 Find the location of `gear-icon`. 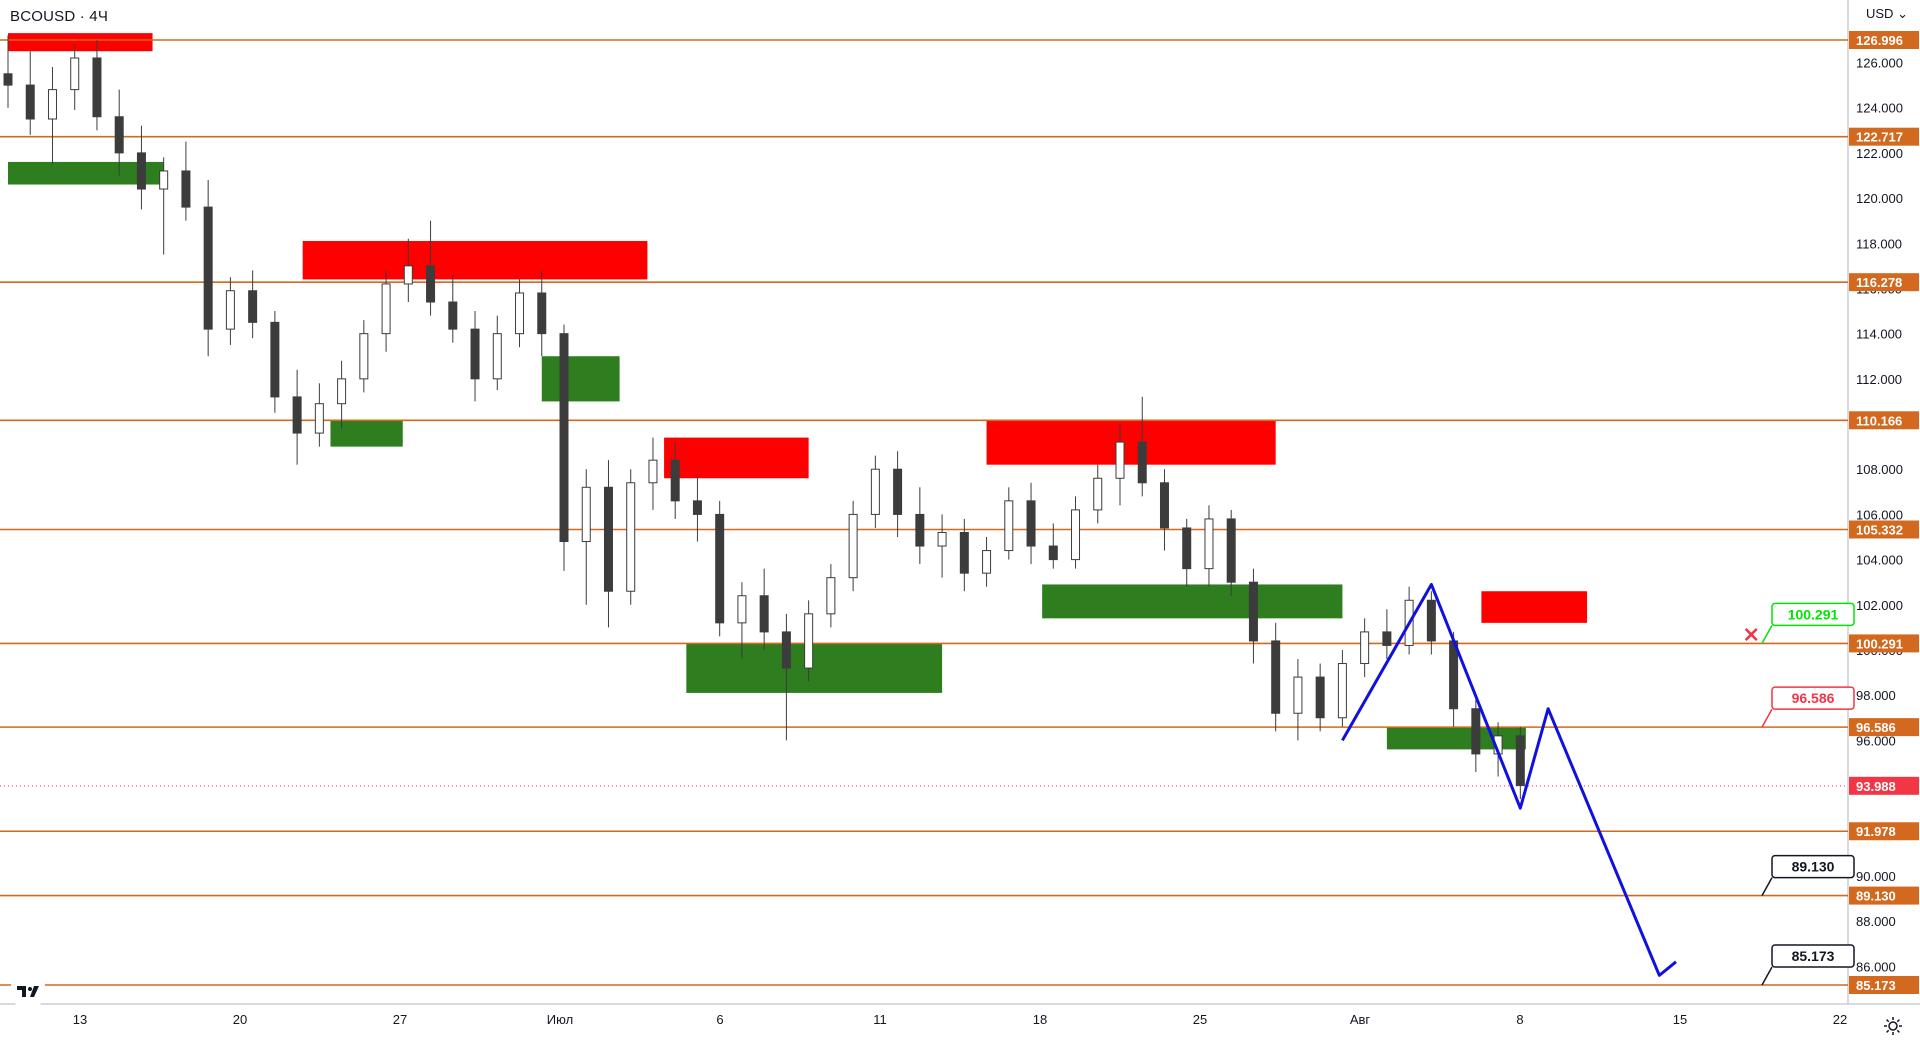

gear-icon is located at coordinates (1893, 1026).